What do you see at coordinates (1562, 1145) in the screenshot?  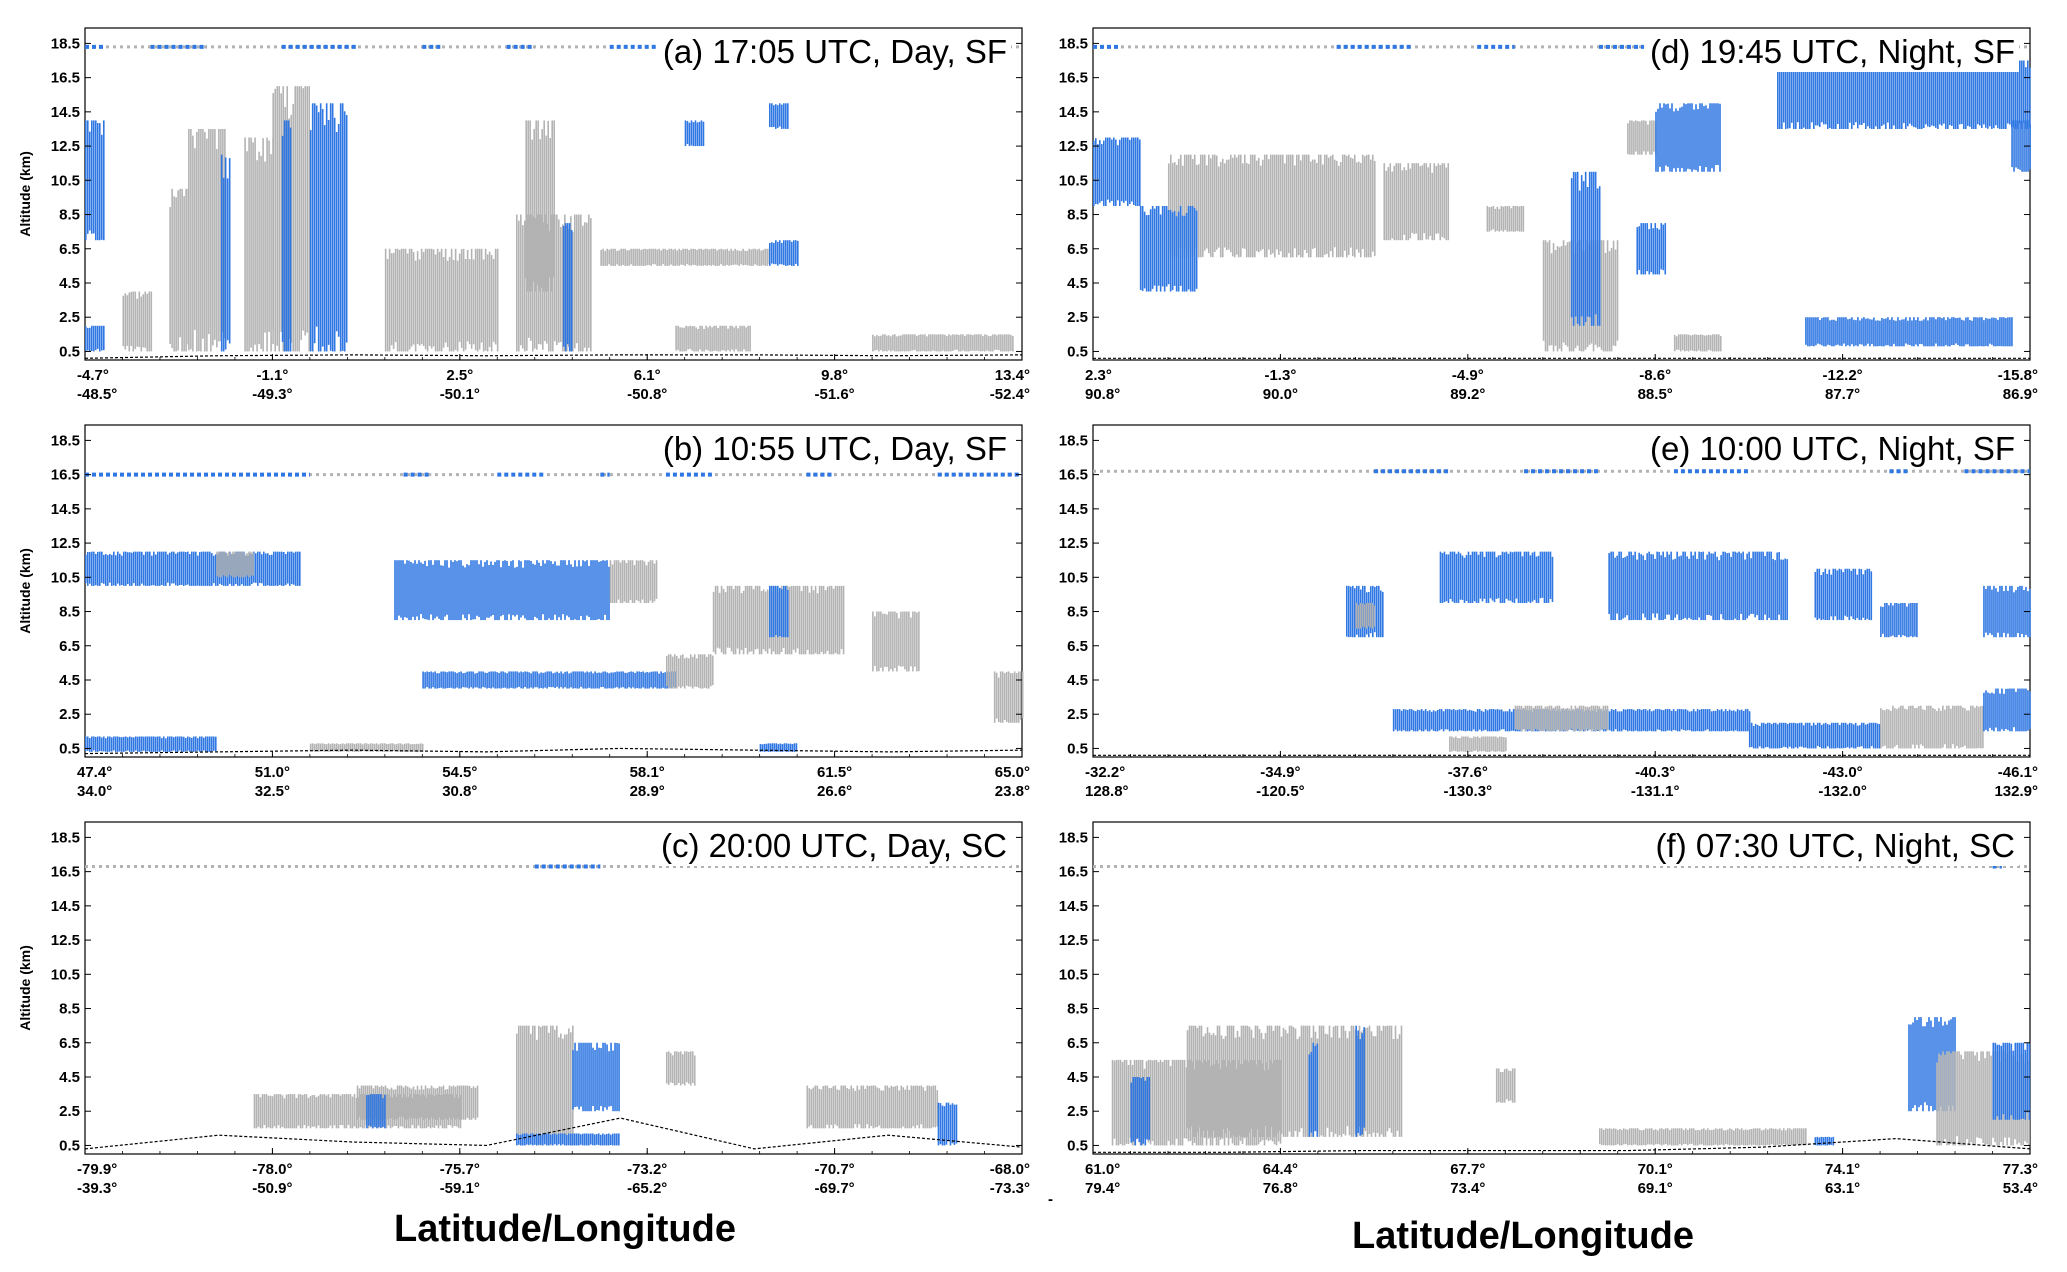 I see `panel-f-surface-line` at bounding box center [1562, 1145].